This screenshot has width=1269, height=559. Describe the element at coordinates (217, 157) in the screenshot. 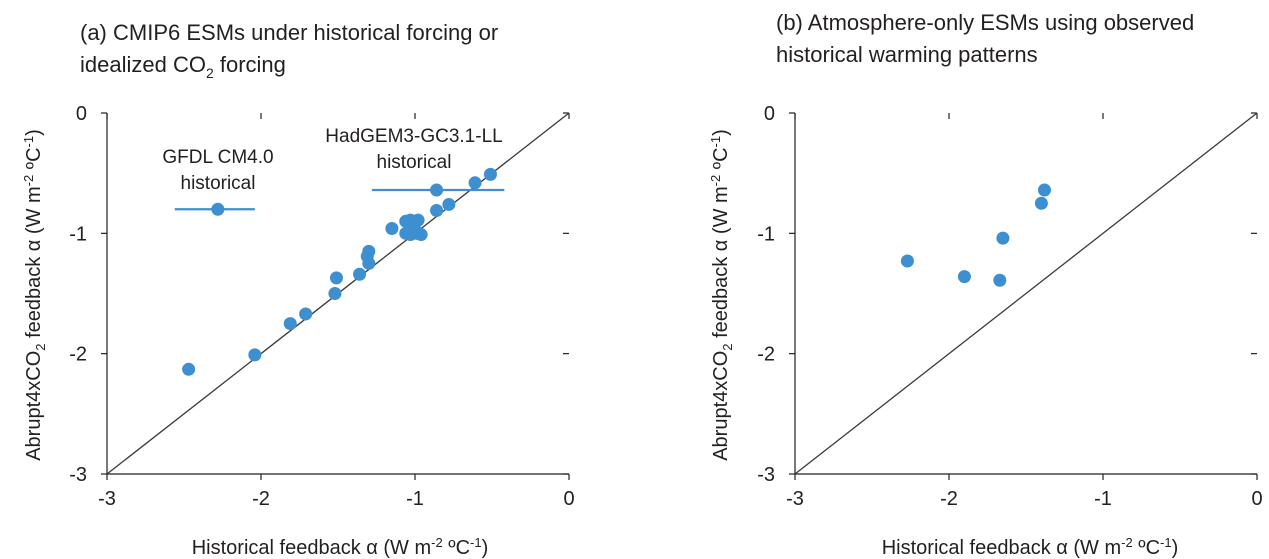

I see `gfdl-label-line1: GFDL CM4.0` at that location.